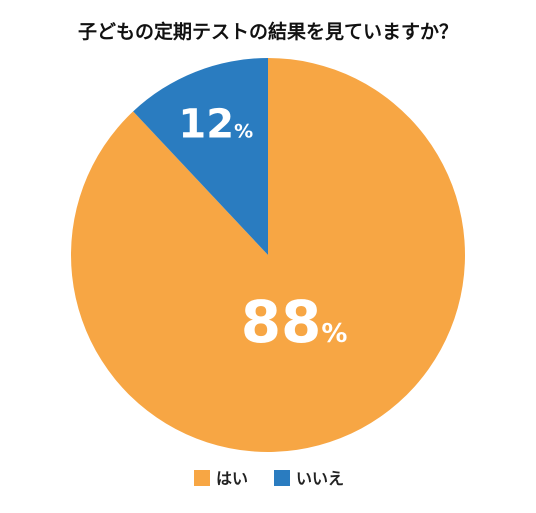 The image size is (536, 513). What do you see at coordinates (294, 322) in the screenshot?
I see `slice-label-1: 88%` at bounding box center [294, 322].